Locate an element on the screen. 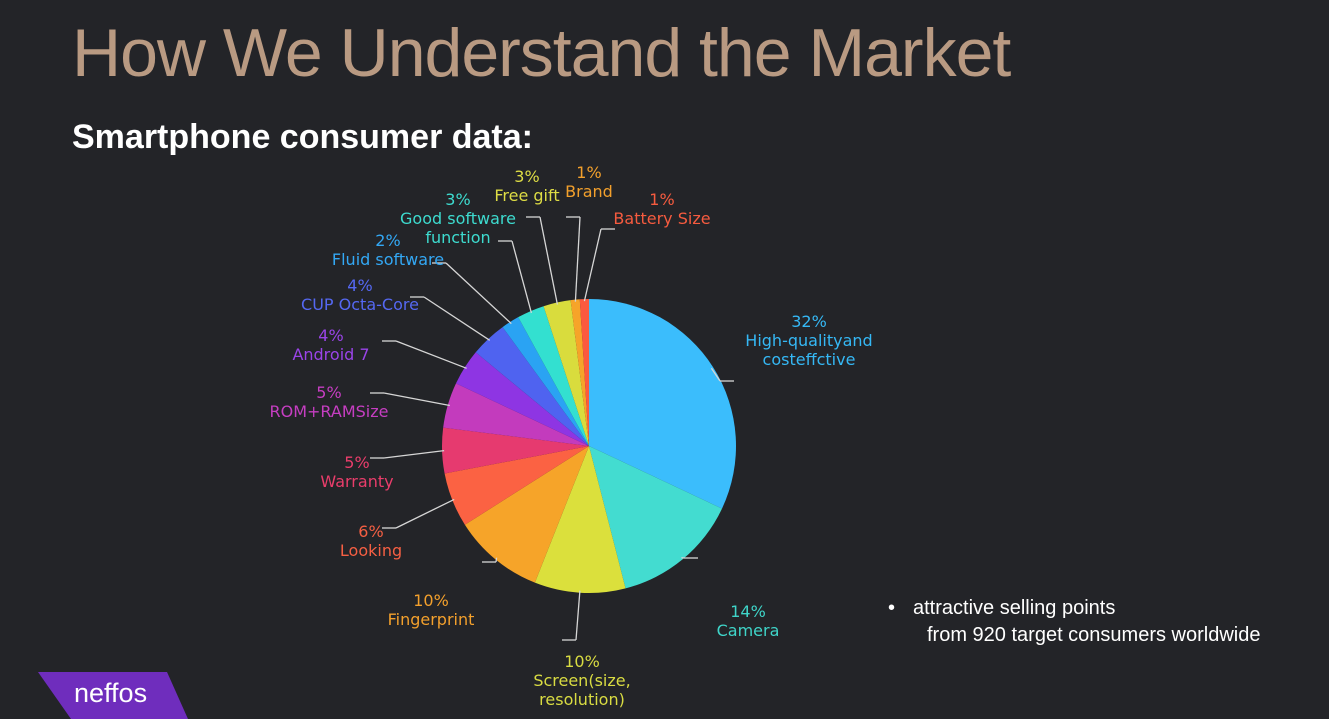 The width and height of the screenshot is (1329, 719). slice-category-label: resolution) is located at coordinates (582, 699).